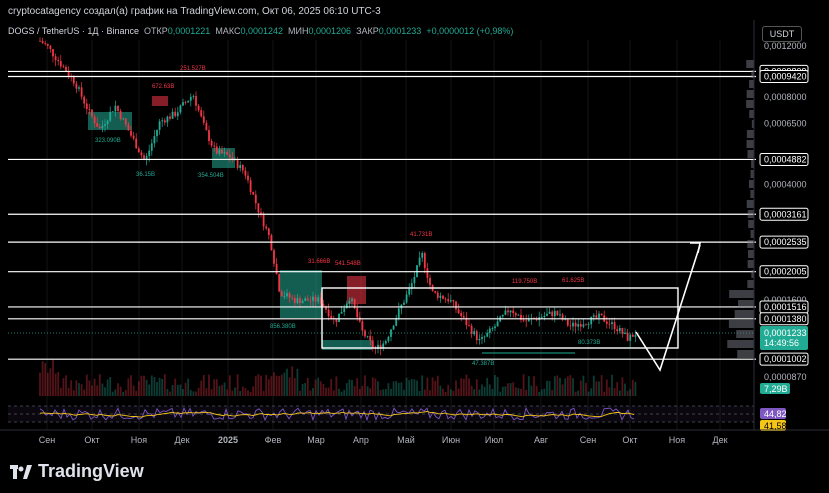 The height and width of the screenshot is (493, 829). I want to click on annotation-label: 354.504B, so click(211, 176).